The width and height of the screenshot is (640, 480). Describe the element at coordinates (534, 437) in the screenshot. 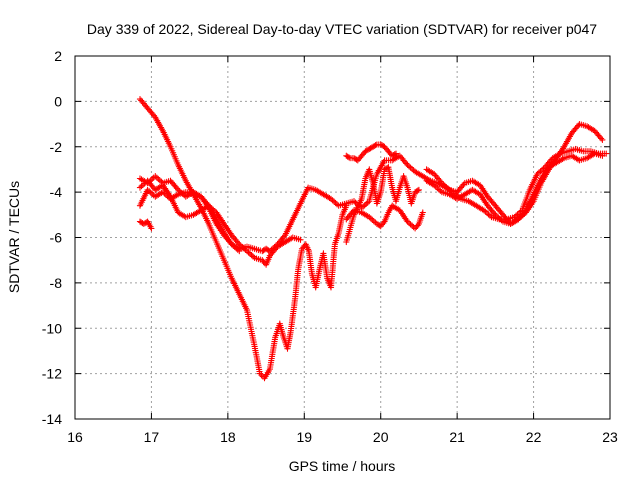

I see `x-tick-label: 22` at that location.